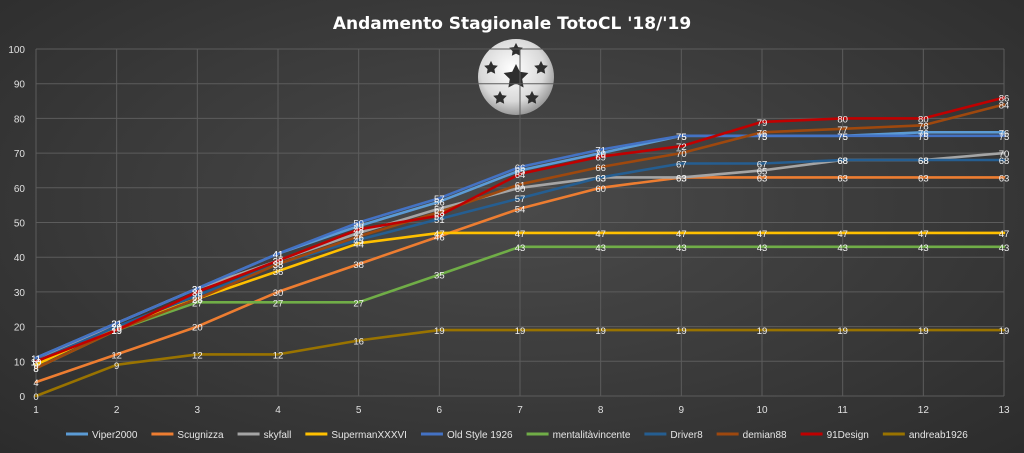  Describe the element at coordinates (35, 397) in the screenshot. I see `data-label: 0` at that location.